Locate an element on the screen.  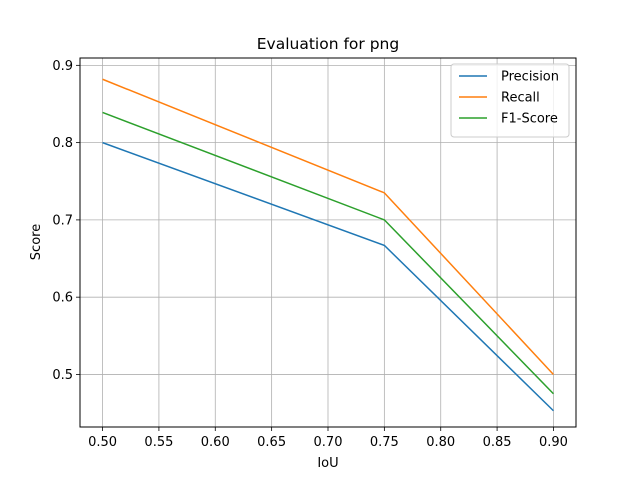
y-tick-label: 0.5 is located at coordinates (62, 375).